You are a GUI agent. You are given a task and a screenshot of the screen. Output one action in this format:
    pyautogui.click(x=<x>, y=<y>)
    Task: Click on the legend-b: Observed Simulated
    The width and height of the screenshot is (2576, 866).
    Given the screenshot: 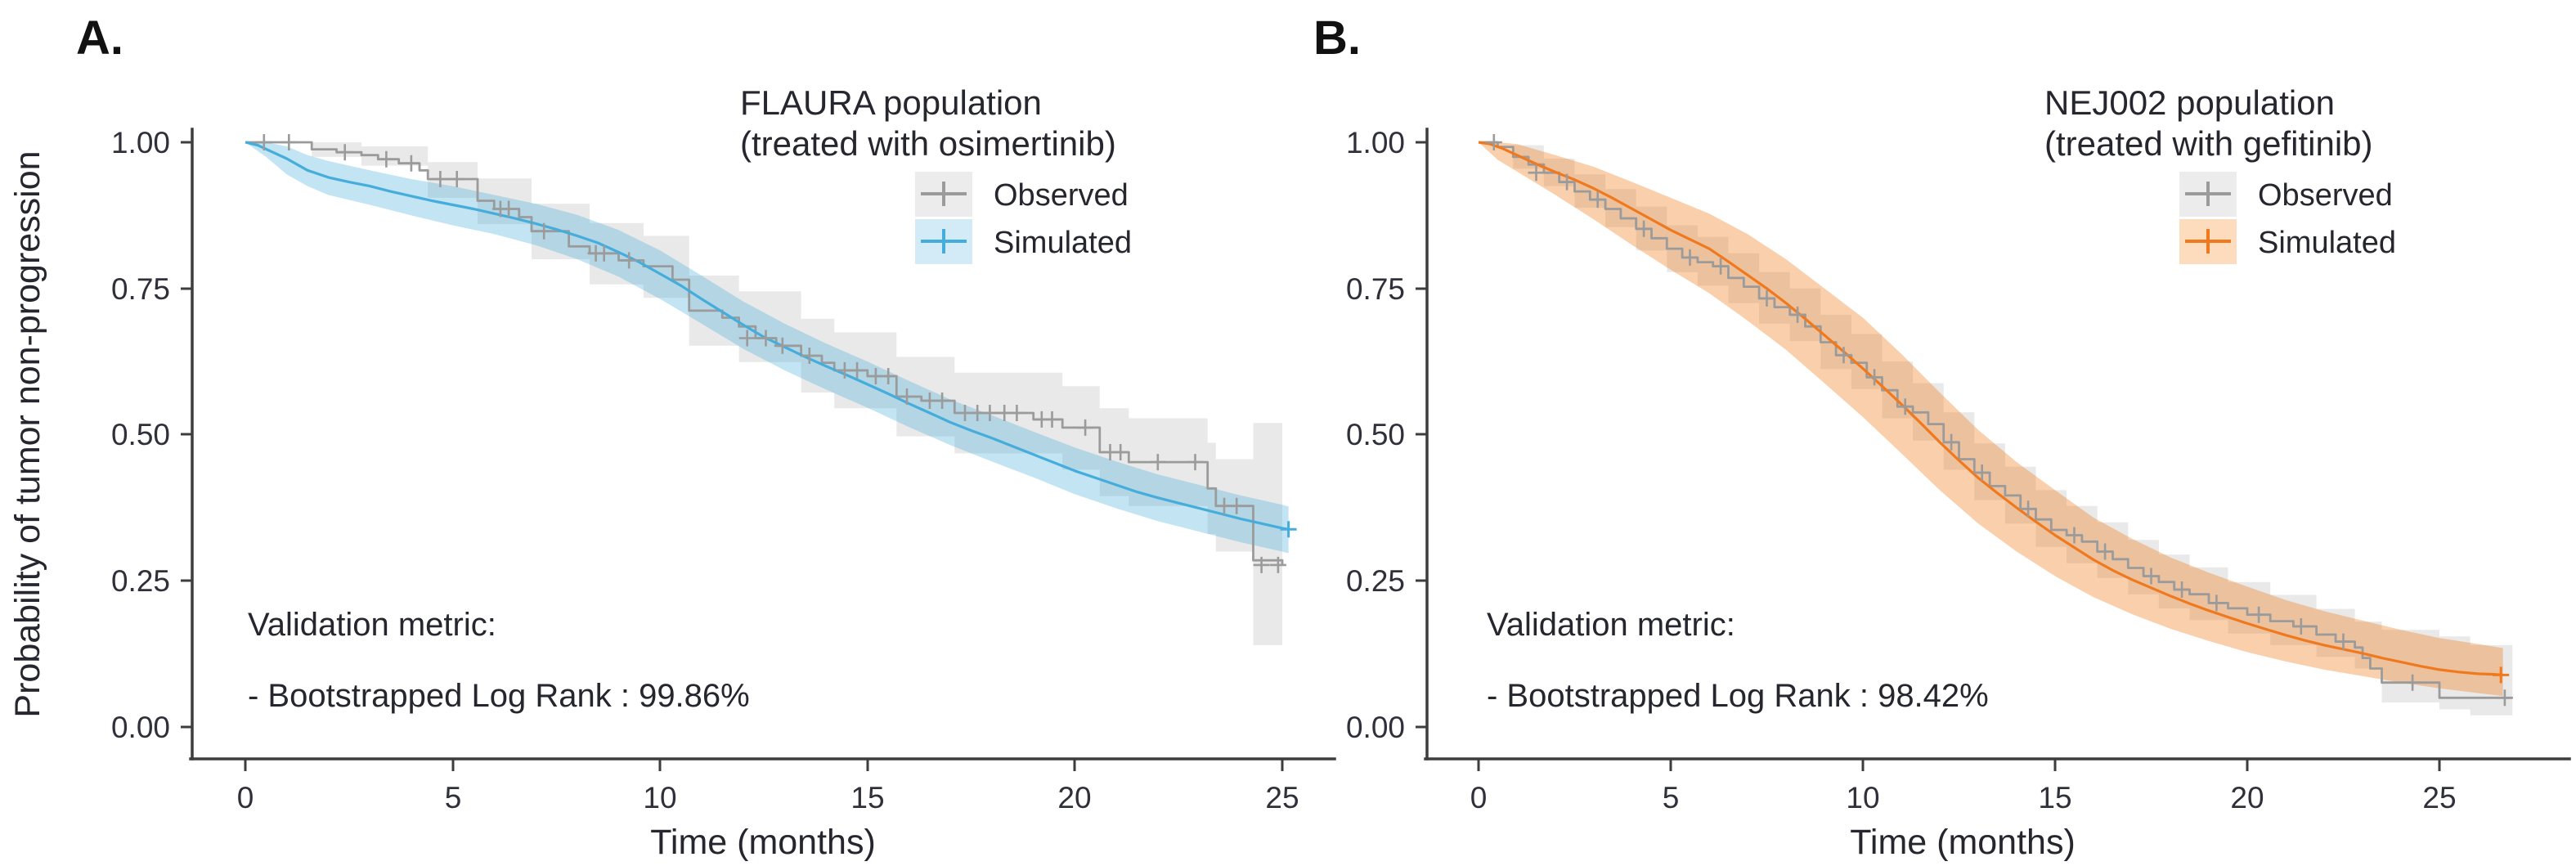 What is the action you would take?
    pyautogui.click(x=2287, y=218)
    